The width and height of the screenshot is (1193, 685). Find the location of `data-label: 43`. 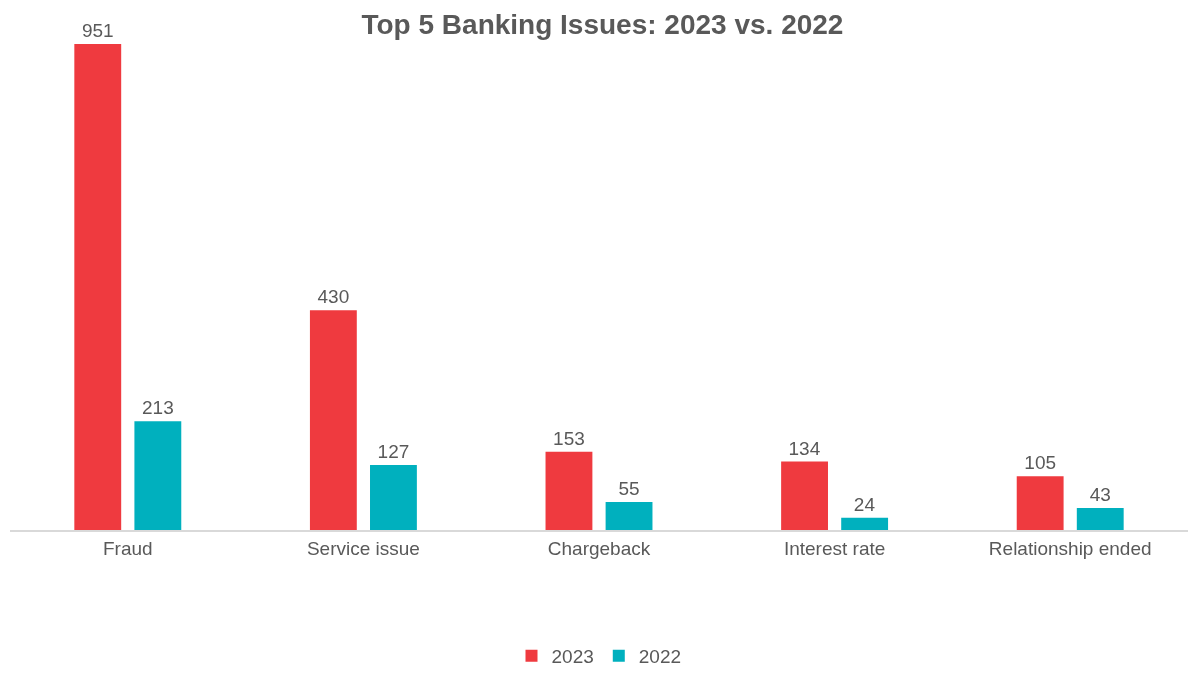

data-label: 43 is located at coordinates (1100, 495).